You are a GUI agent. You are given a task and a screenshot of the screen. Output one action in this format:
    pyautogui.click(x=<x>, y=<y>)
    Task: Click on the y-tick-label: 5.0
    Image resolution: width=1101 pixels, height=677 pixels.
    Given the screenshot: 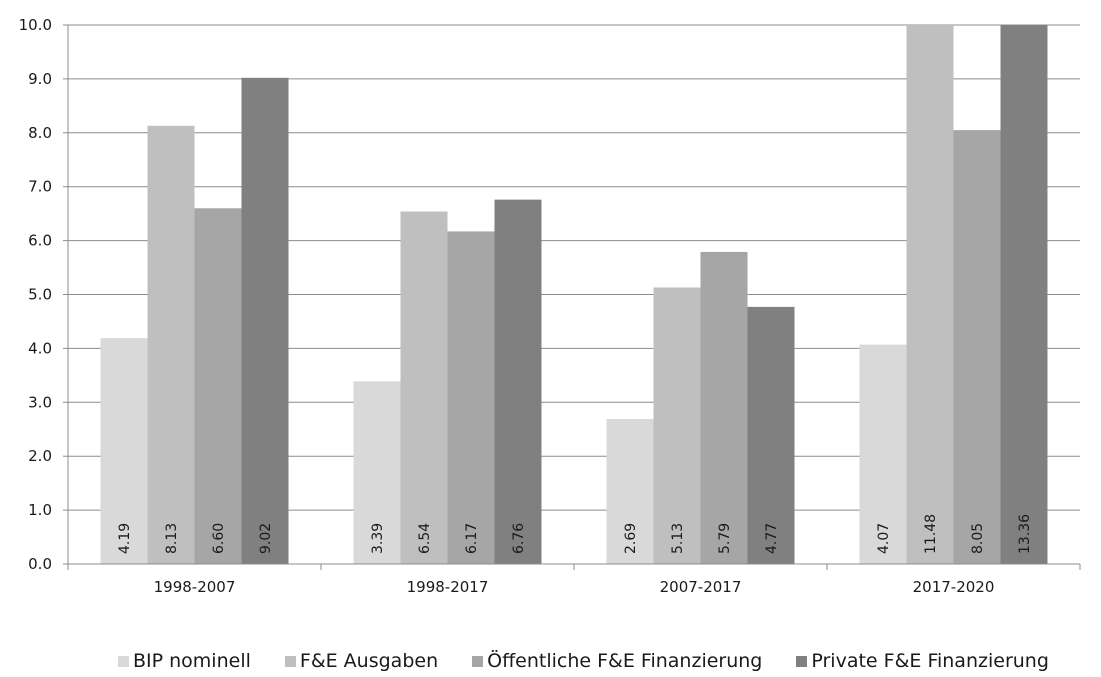 What is the action you would take?
    pyautogui.click(x=40, y=295)
    